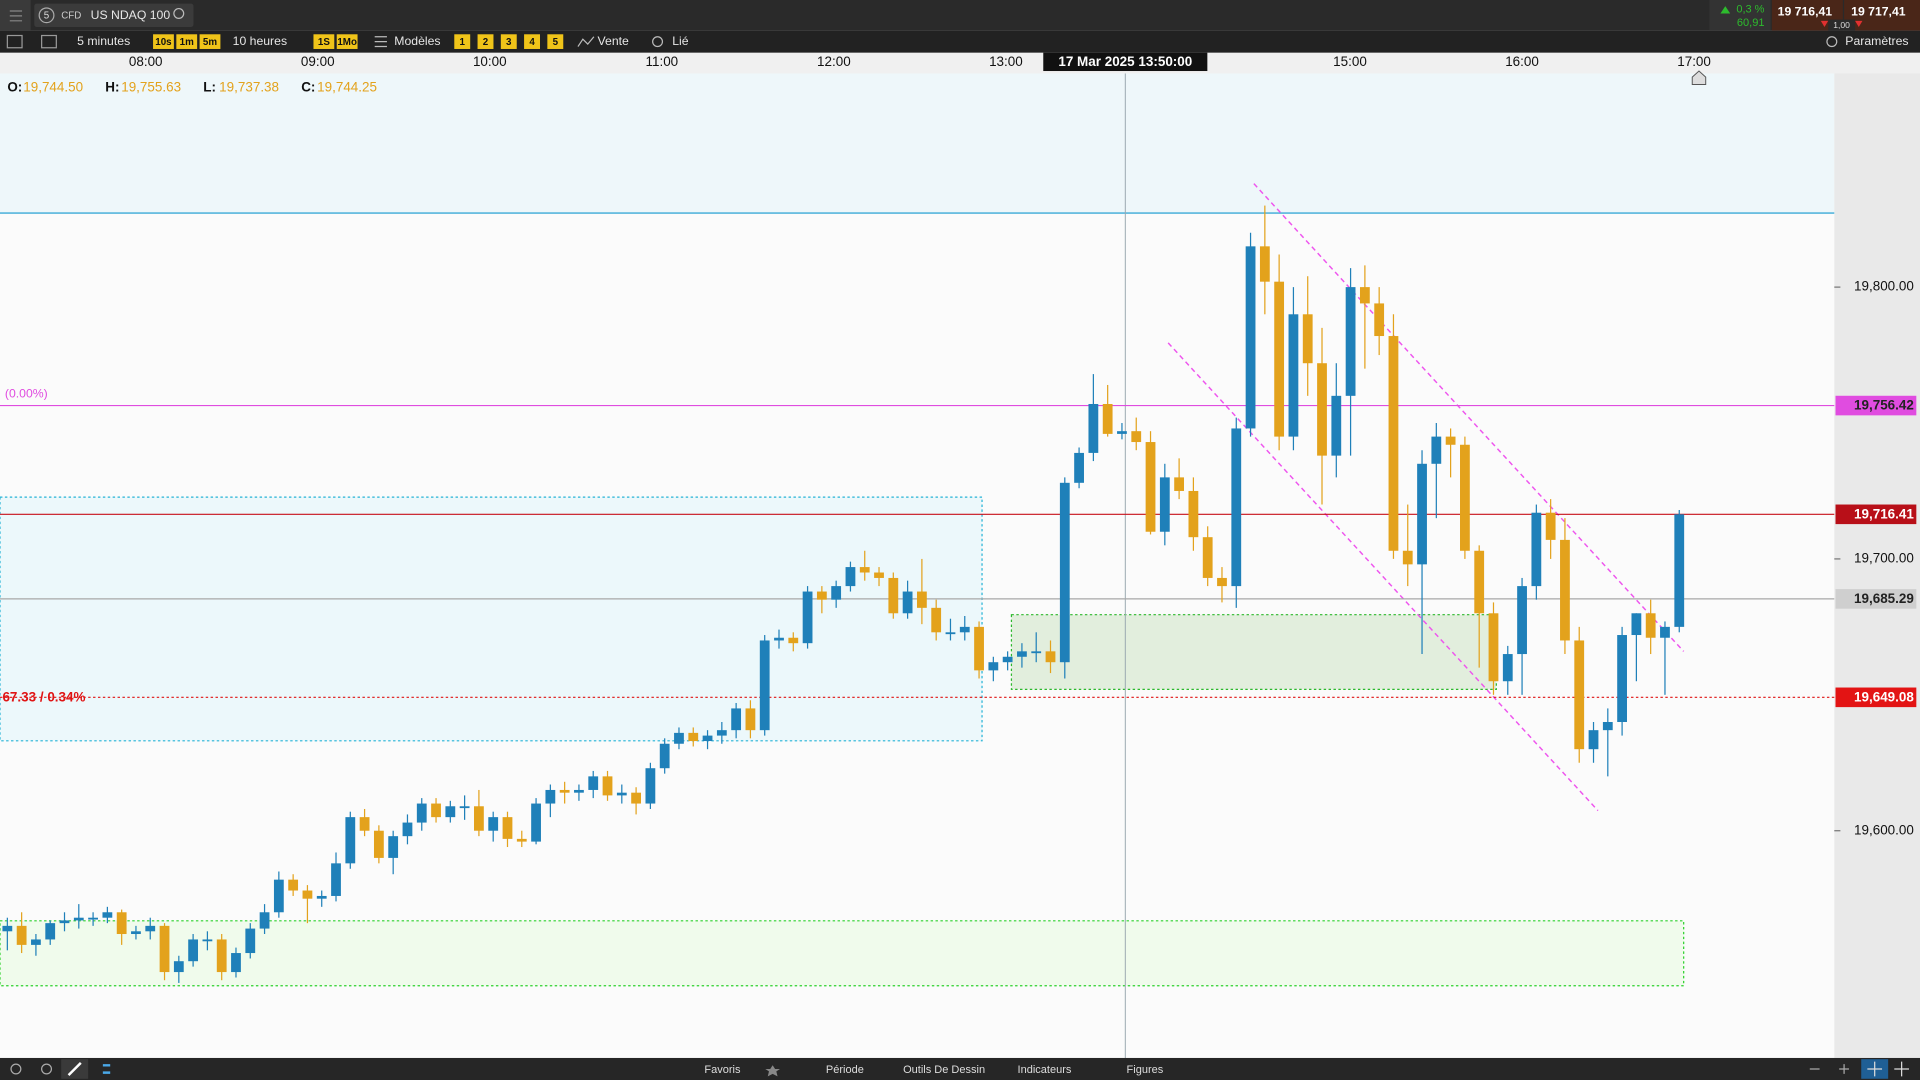  Describe the element at coordinates (106, 1069) in the screenshot. I see `sync-icon` at that location.